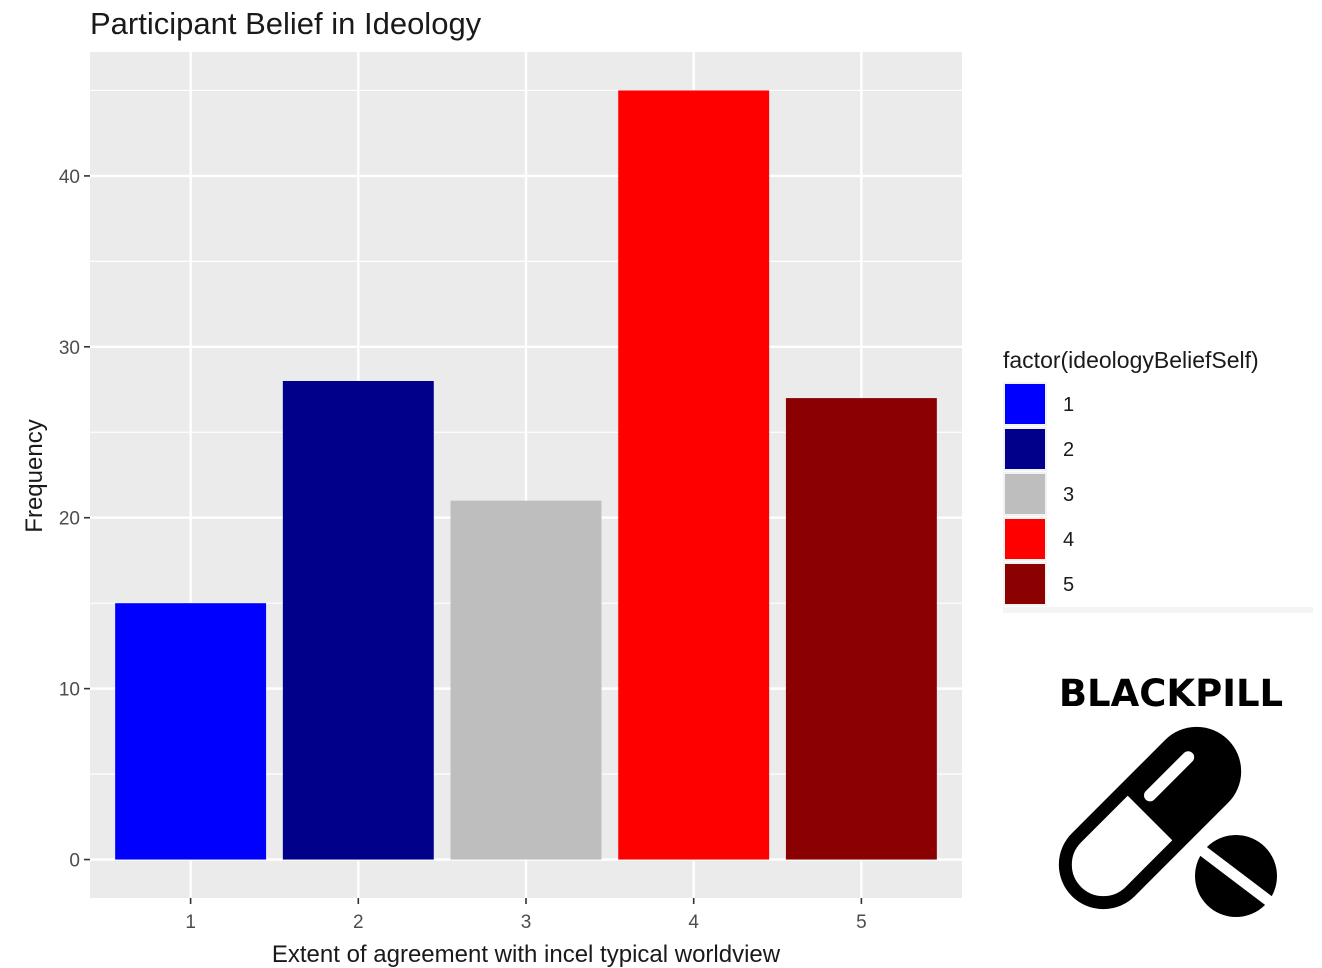  Describe the element at coordinates (69, 690) in the screenshot. I see `y-tick-label: 10` at that location.